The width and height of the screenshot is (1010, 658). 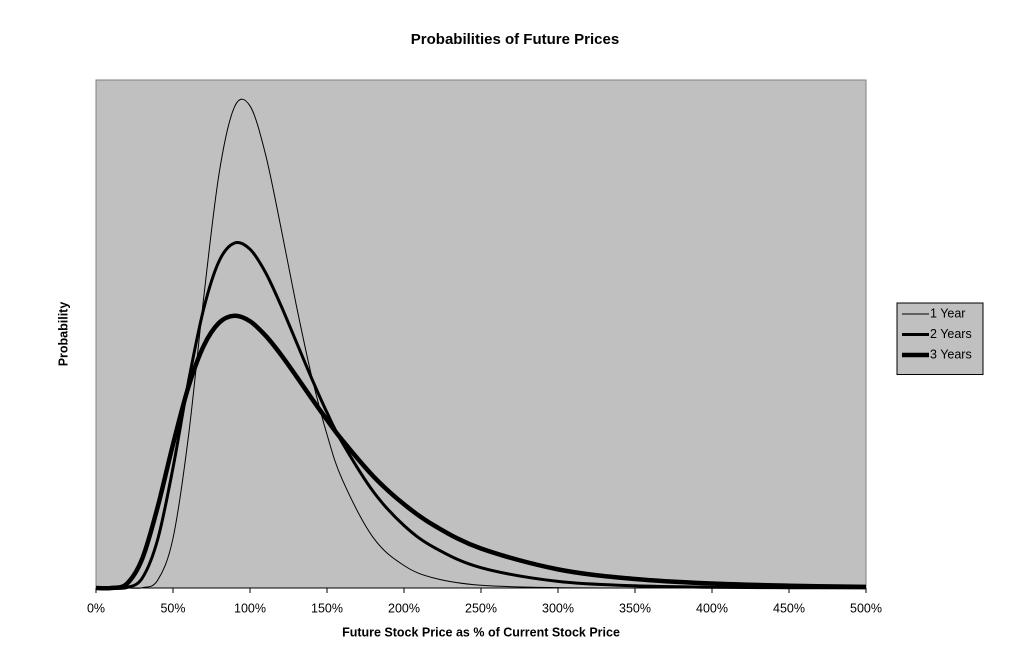 What do you see at coordinates (558, 608) in the screenshot?
I see `x-tick-label: 300%` at bounding box center [558, 608].